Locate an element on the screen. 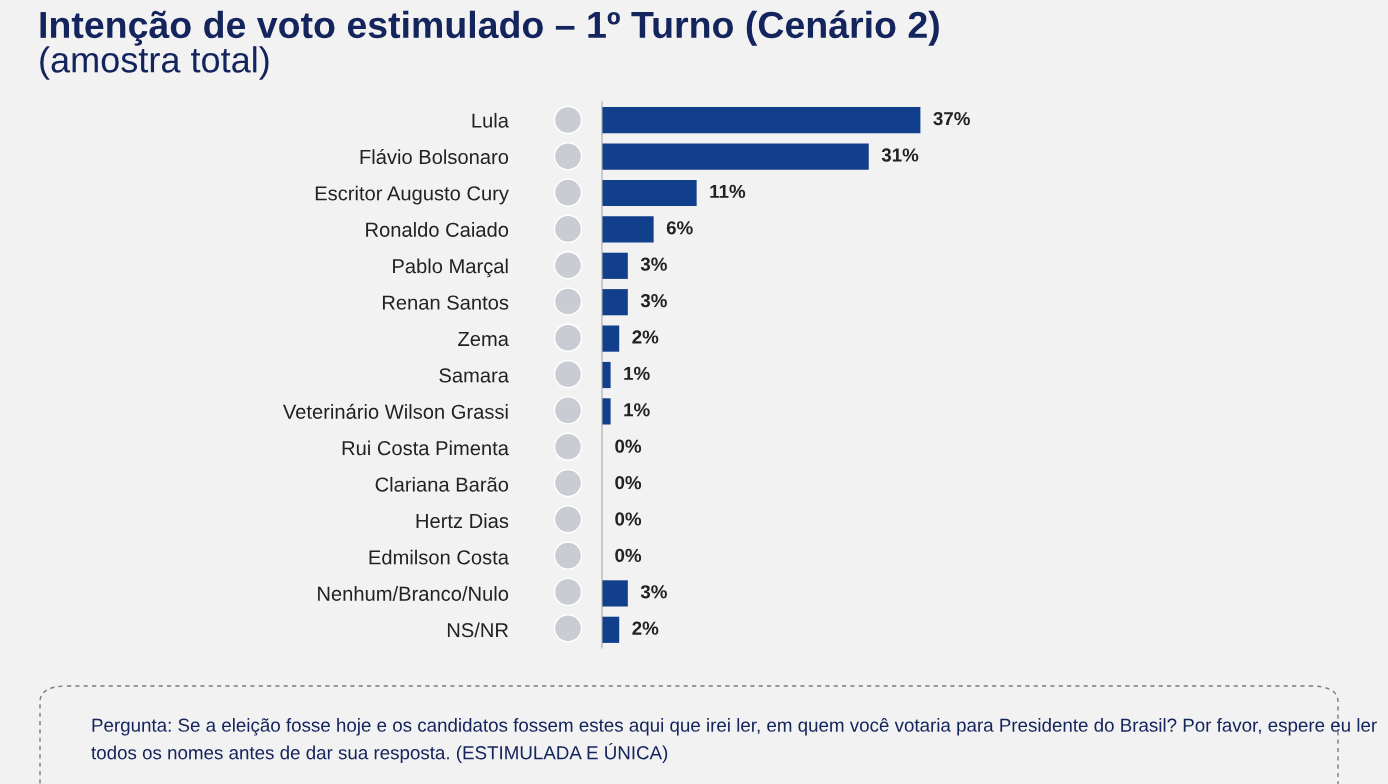 The image size is (1388, 784). y-tick-label: Zema is located at coordinates (483, 339).